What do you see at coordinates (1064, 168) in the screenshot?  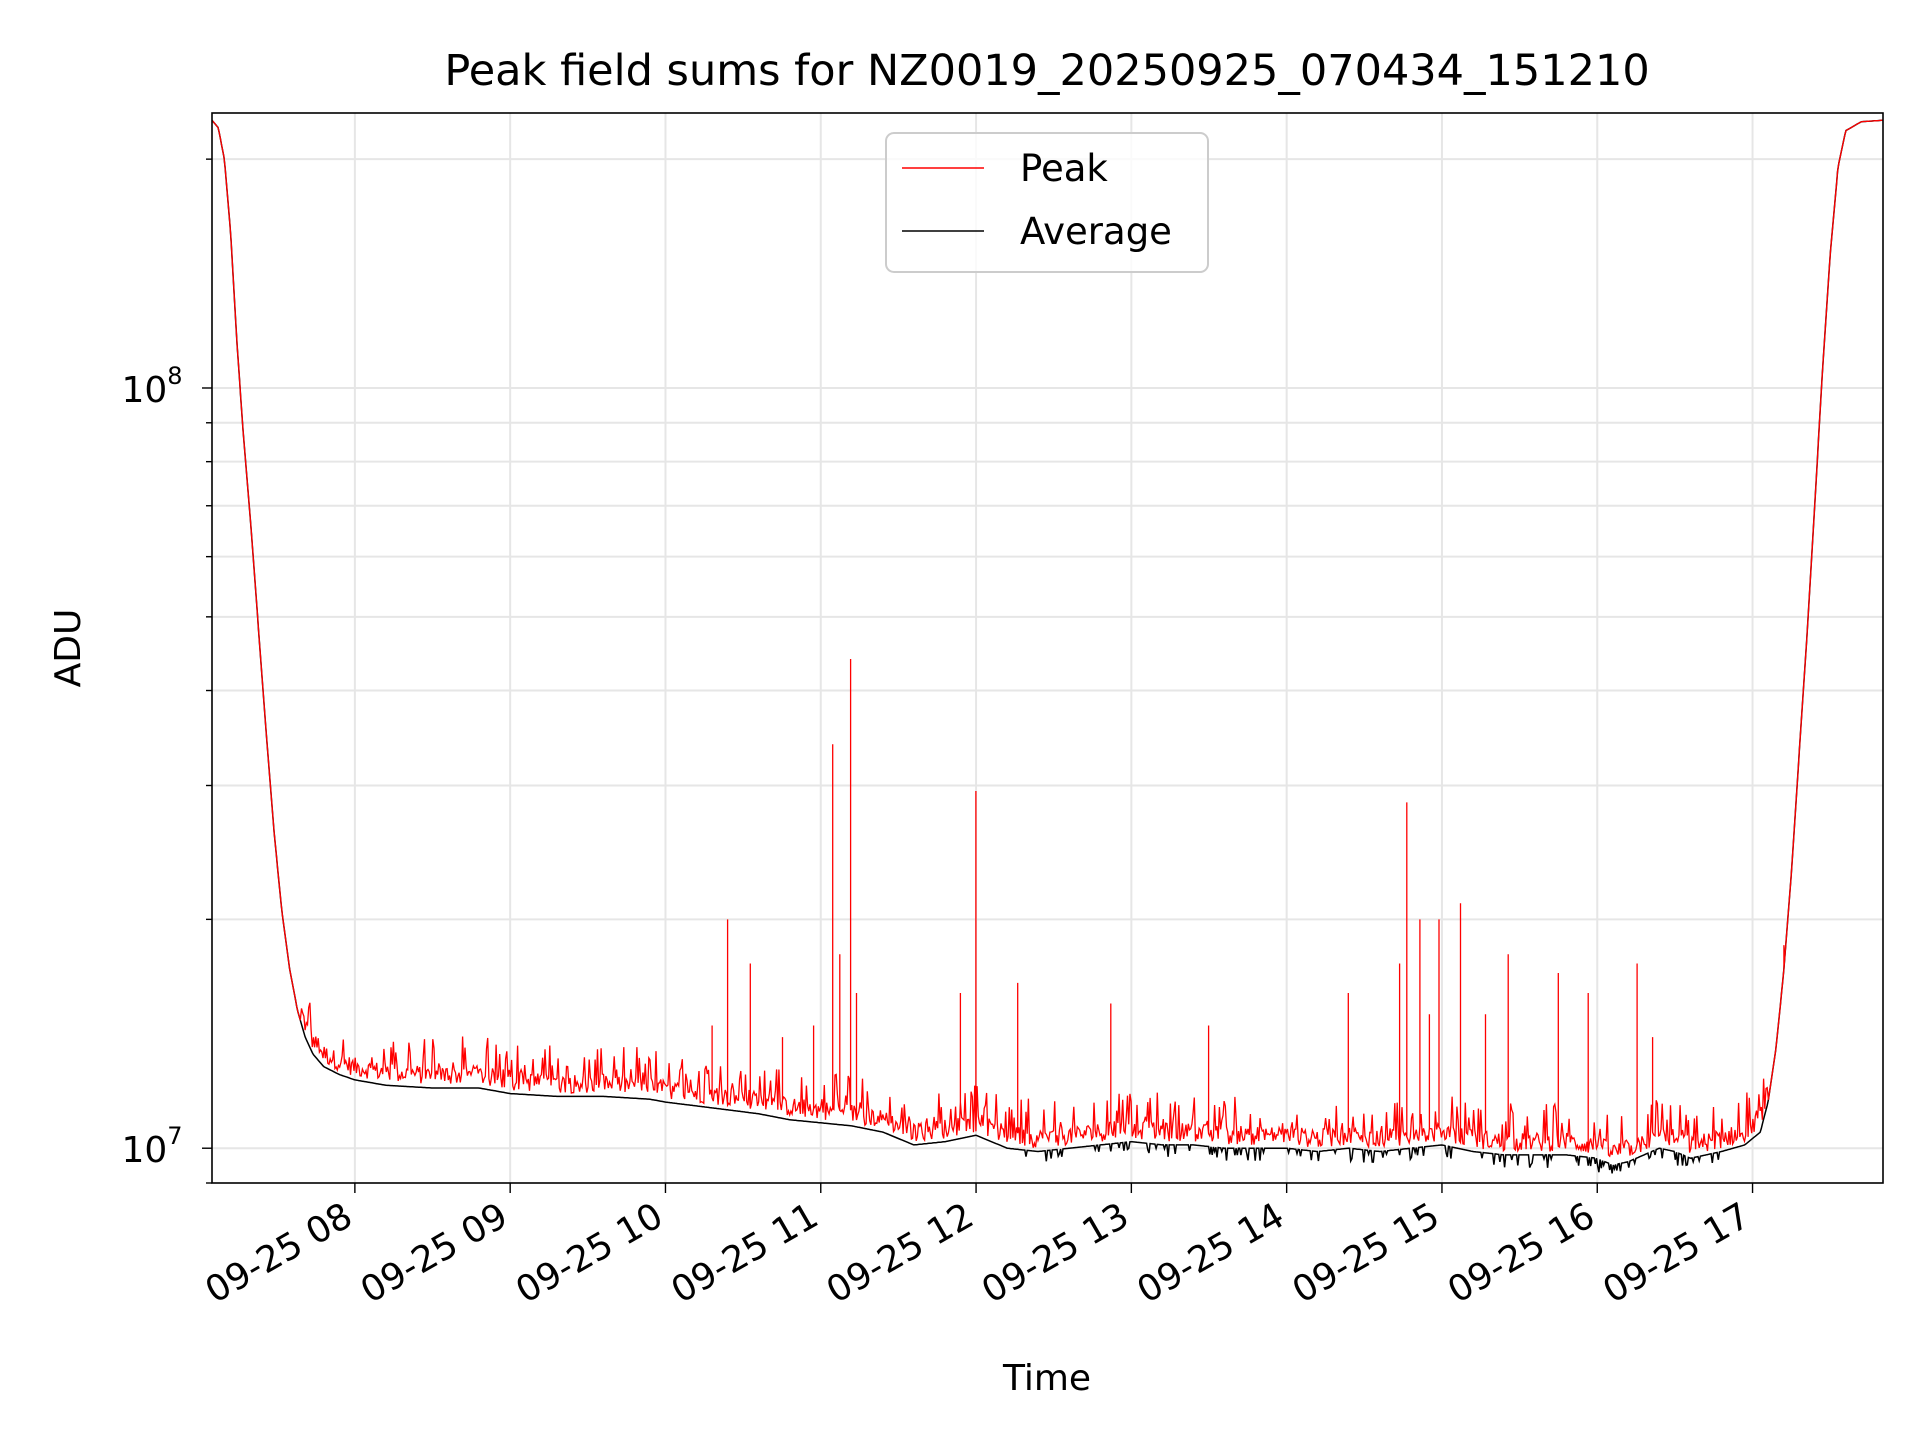 I see `legend-peak-label: Peak` at bounding box center [1064, 168].